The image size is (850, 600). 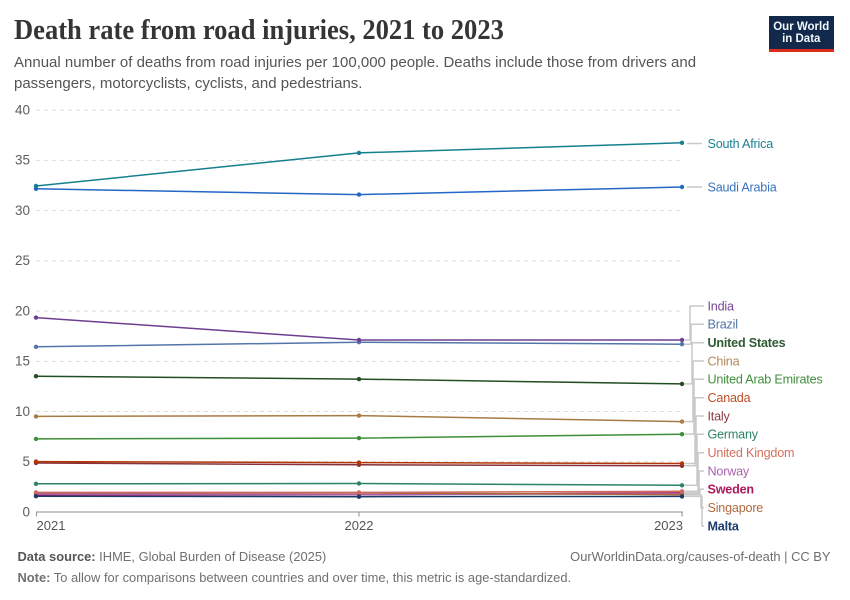 What do you see at coordinates (729, 471) in the screenshot?
I see `svg-text: Norway` at bounding box center [729, 471].